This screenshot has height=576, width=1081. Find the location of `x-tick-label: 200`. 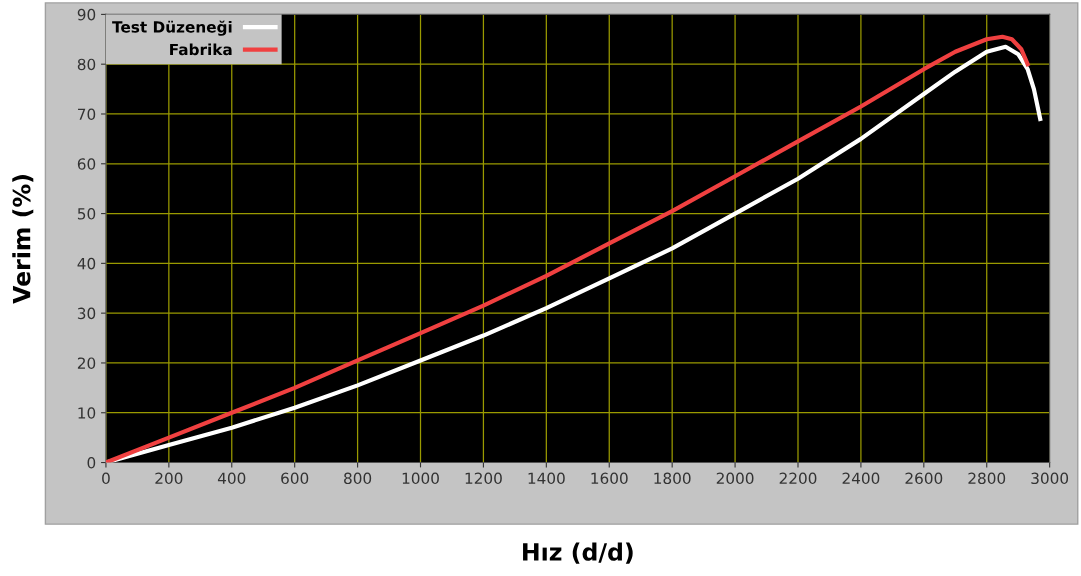

x-tick-label: 200 is located at coordinates (169, 478).